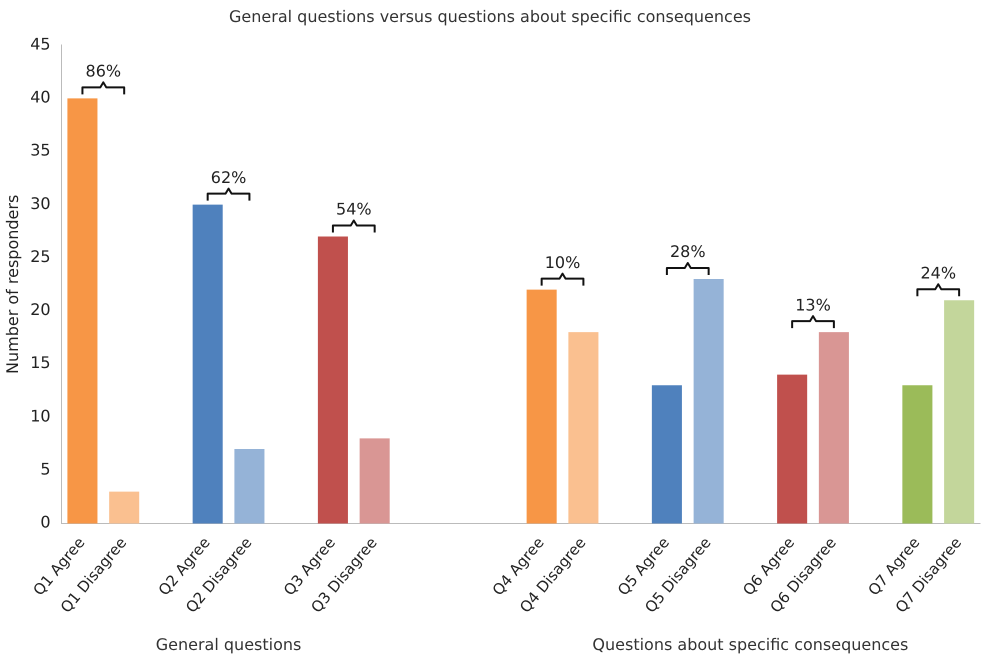 This screenshot has width=990, height=660. What do you see at coordinates (40, 150) in the screenshot?
I see `y-tick-label: 35` at bounding box center [40, 150].